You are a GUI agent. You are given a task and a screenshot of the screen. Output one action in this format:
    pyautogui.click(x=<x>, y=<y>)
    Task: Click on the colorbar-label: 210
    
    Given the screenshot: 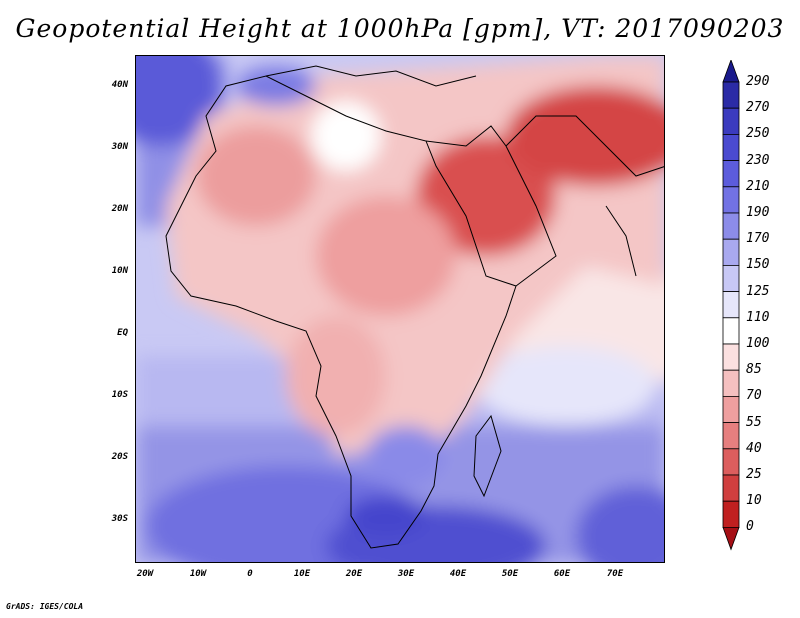 What is the action you would take?
    pyautogui.click(x=758, y=186)
    